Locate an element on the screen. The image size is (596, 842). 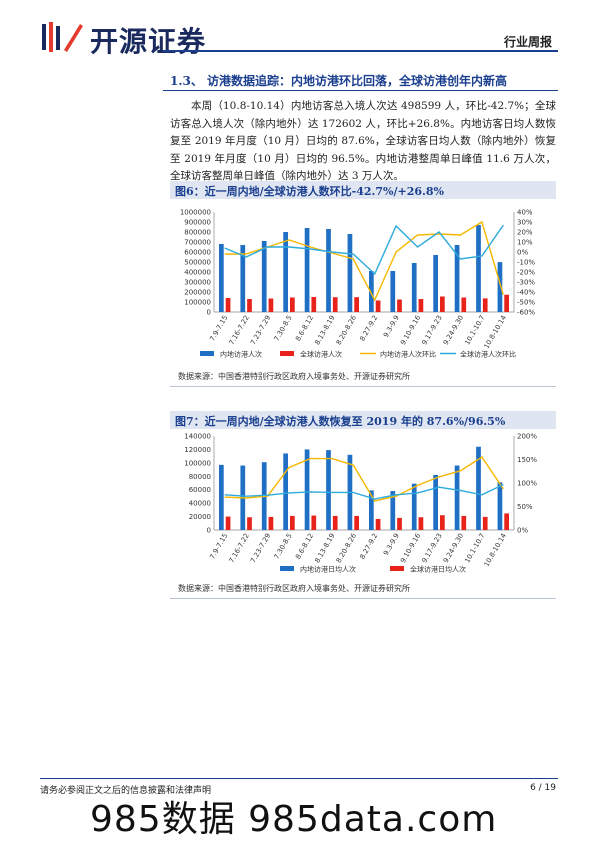
x-tick-label: 7.16-7.22 is located at coordinates (239, 330).